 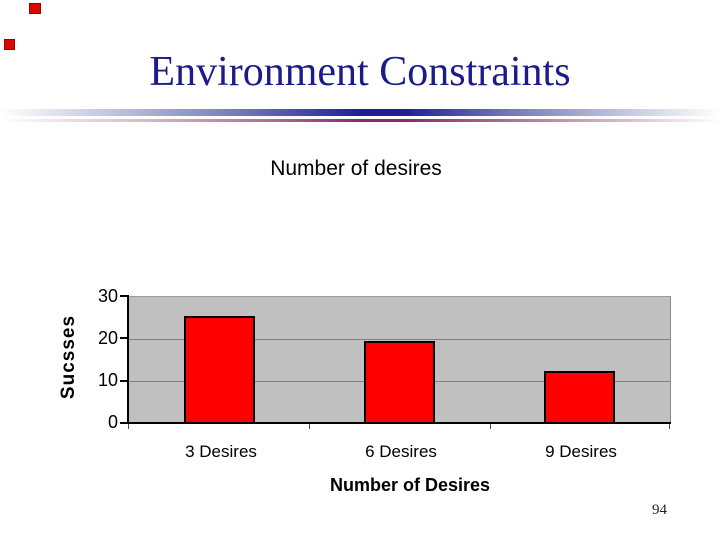 What do you see at coordinates (399, 423) in the screenshot?
I see `x-axis-line` at bounding box center [399, 423].